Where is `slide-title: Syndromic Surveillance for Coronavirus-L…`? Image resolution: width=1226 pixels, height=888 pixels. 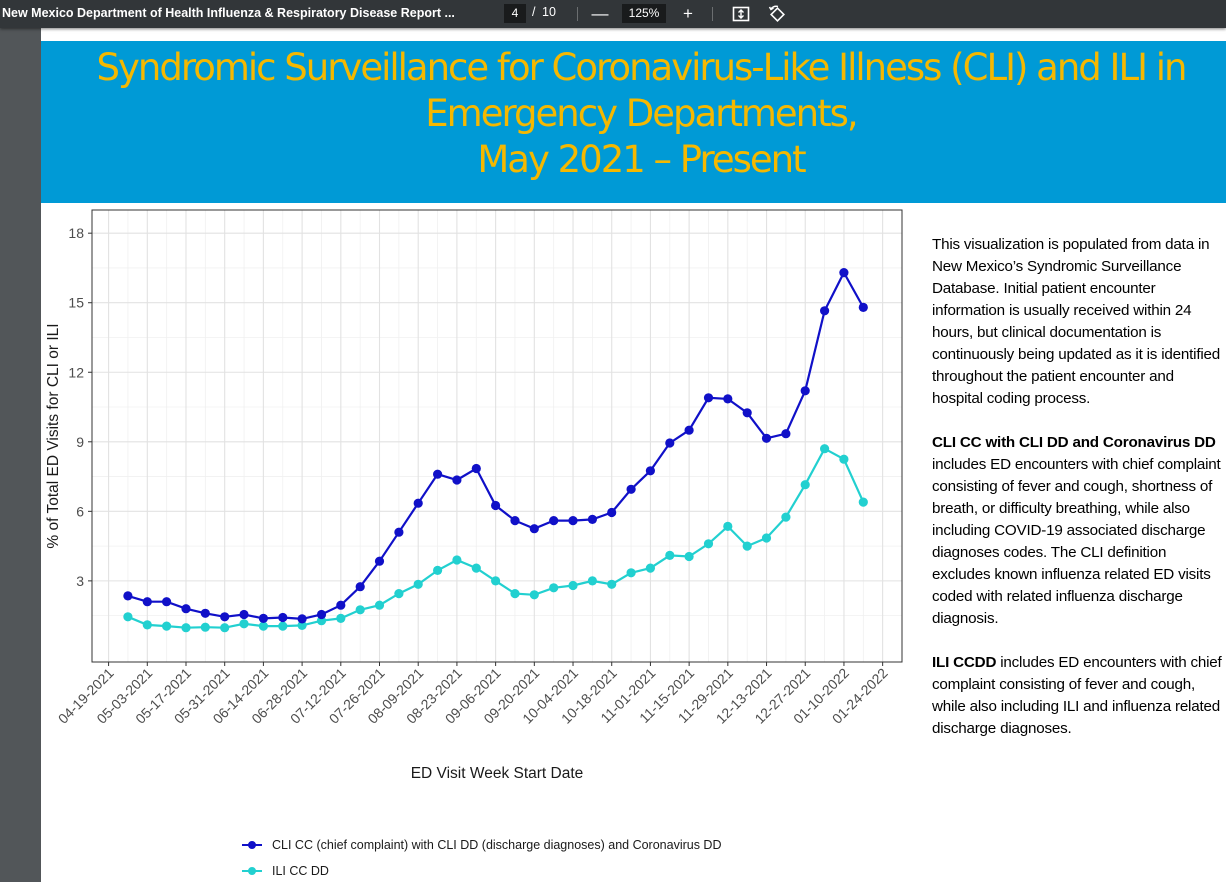 slide-title: Syndromic Surveillance for Coronavirus-L… is located at coordinates (642, 113).